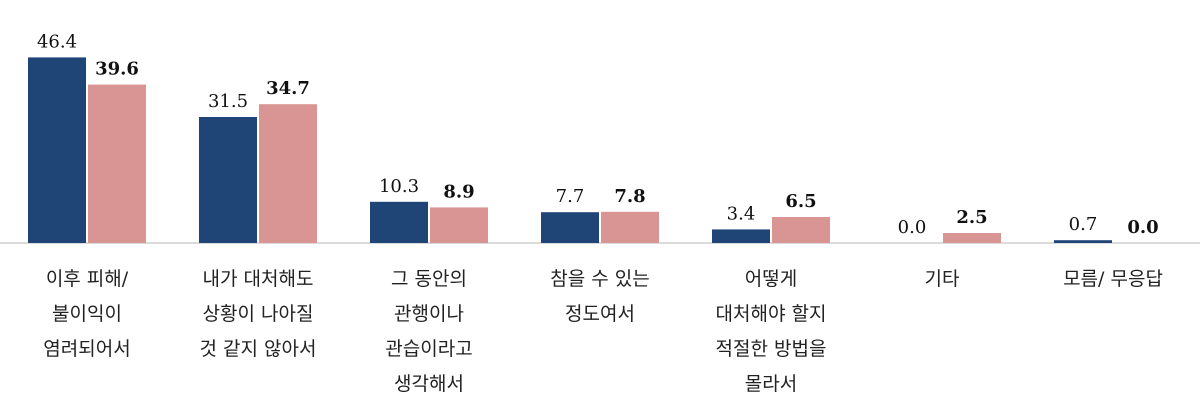  I want to click on value-label-s1-c2: 31.5, so click(228, 101).